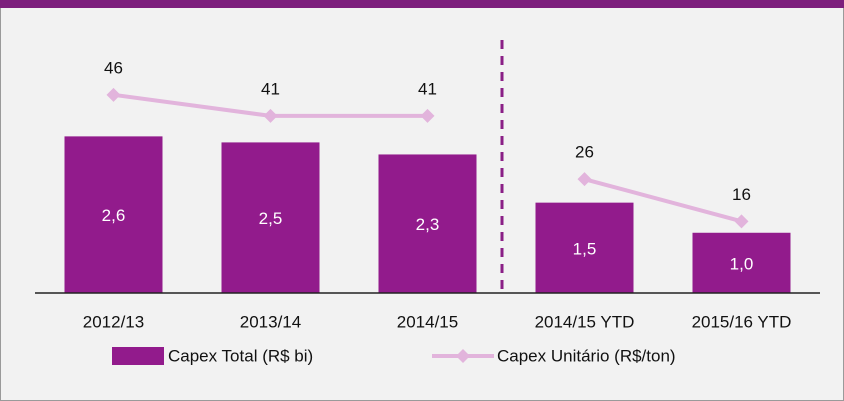 The width and height of the screenshot is (844, 401). I want to click on line-series, so click(663, 200).